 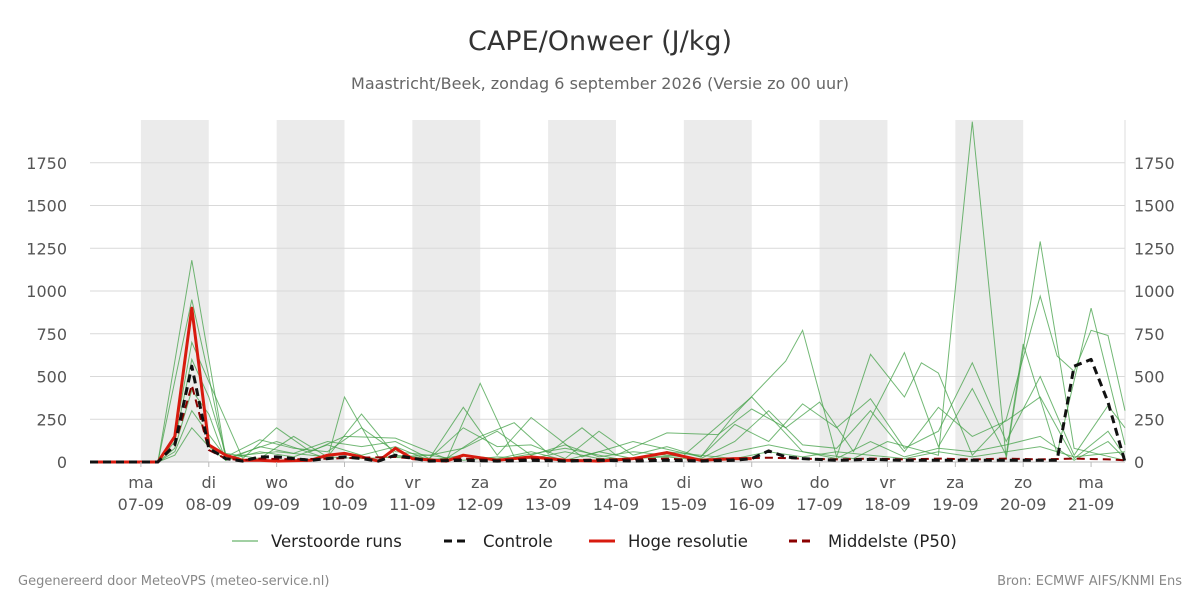 What do you see at coordinates (892, 541) in the screenshot?
I see `legend-label: Middelste (P50)` at bounding box center [892, 541].